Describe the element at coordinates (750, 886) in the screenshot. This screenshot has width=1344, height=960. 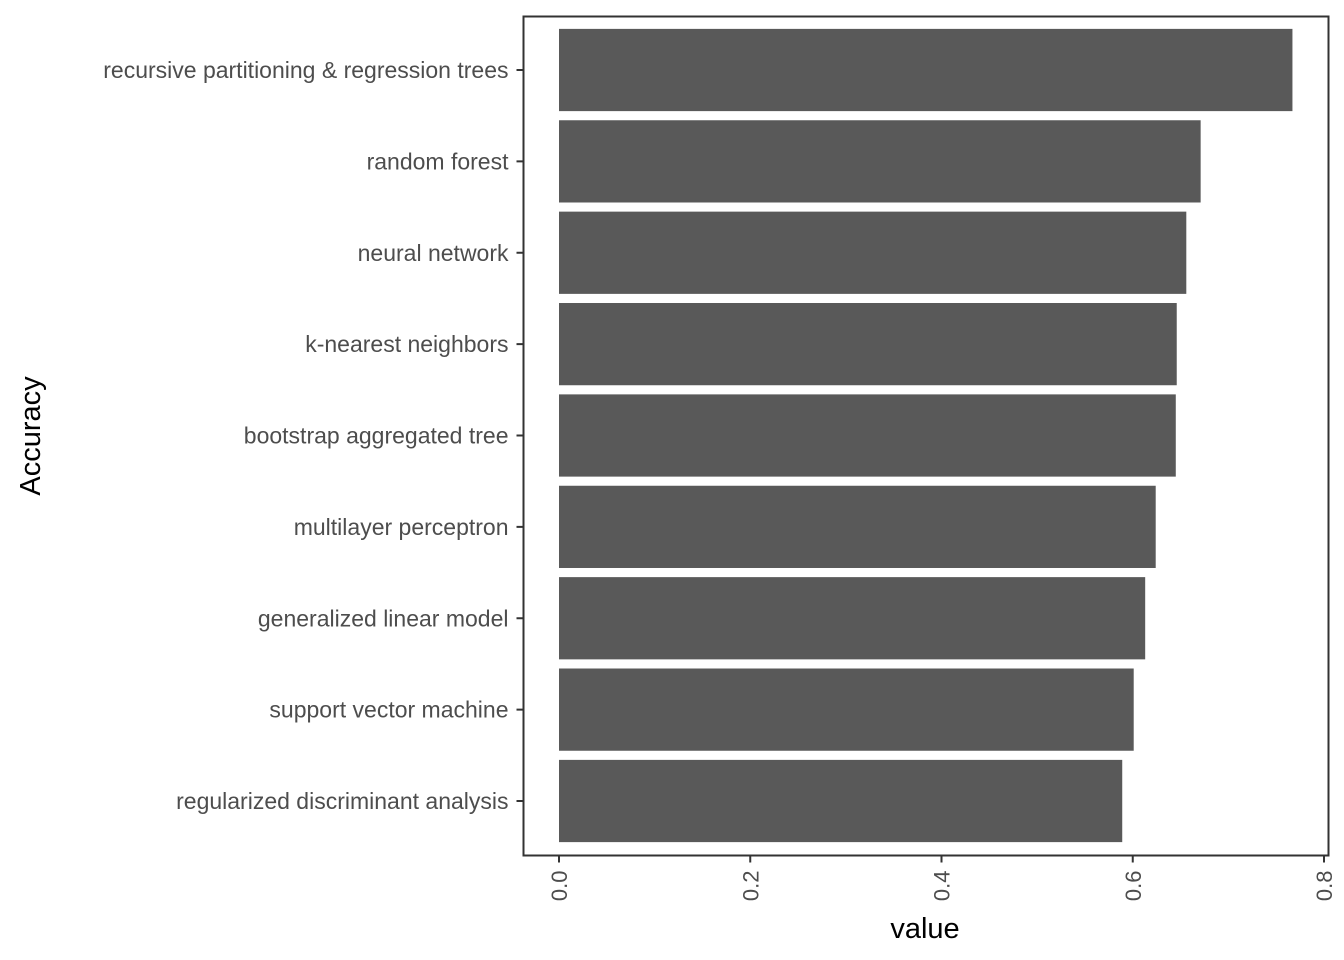
I see `x-tick-label: 0.2` at that location.